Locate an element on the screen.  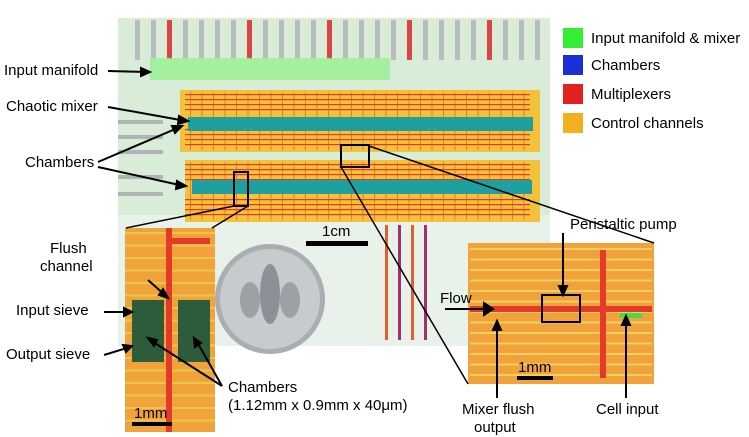
legend-label-multiplexers: Multiplexers is located at coordinates (631, 94).